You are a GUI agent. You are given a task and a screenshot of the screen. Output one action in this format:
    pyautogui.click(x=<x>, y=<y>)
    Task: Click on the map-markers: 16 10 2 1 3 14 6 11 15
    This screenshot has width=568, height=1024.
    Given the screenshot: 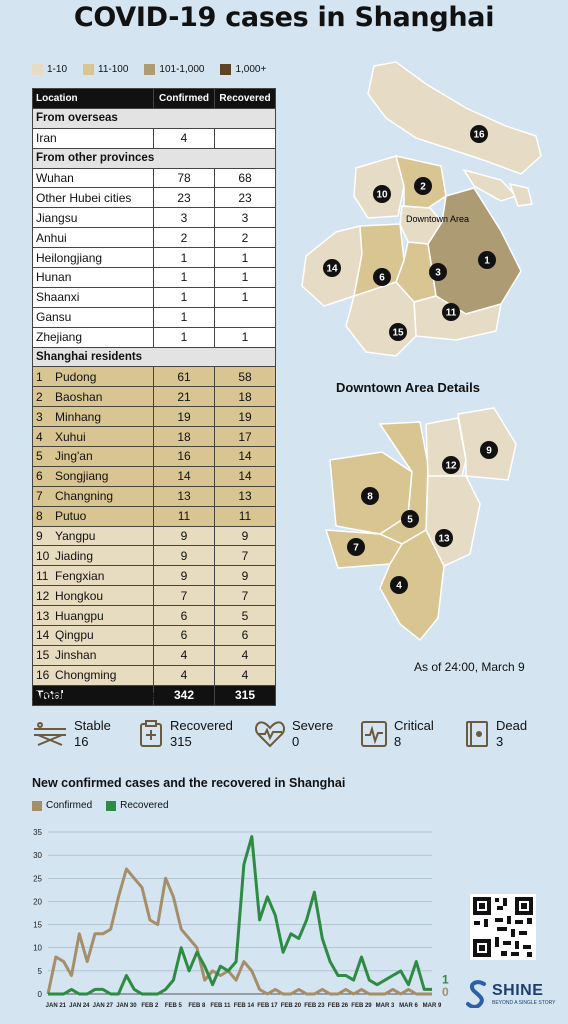 What is the action you would take?
    pyautogui.click(x=409, y=233)
    